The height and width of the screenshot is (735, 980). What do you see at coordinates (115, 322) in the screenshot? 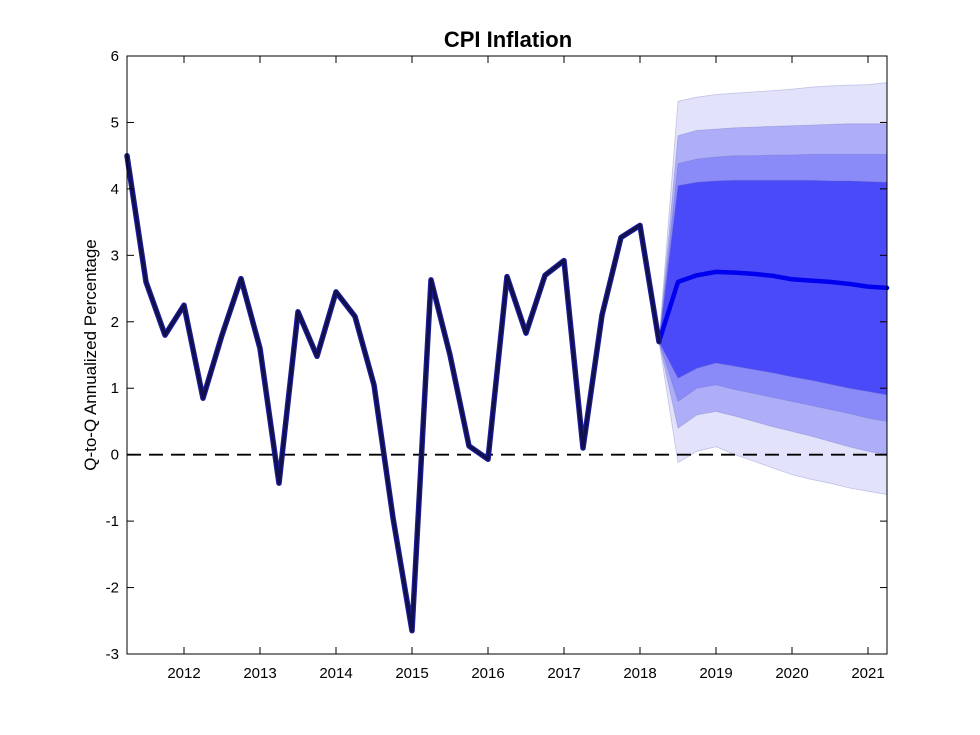
I see `y-tick-label: 2` at bounding box center [115, 322].